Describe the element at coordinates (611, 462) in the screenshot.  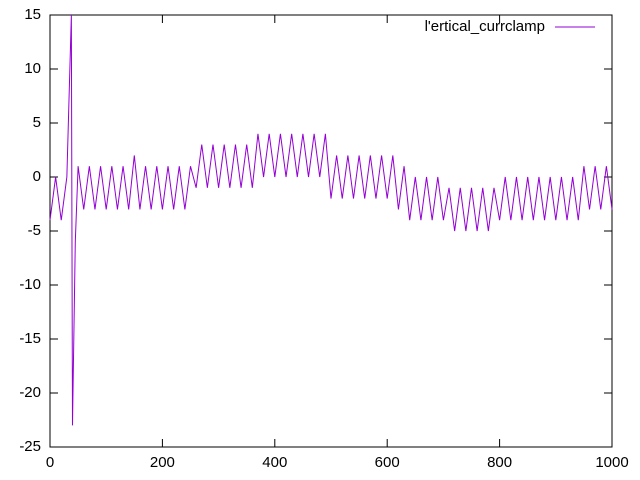
I see `x-tick-label: 1000` at that location.